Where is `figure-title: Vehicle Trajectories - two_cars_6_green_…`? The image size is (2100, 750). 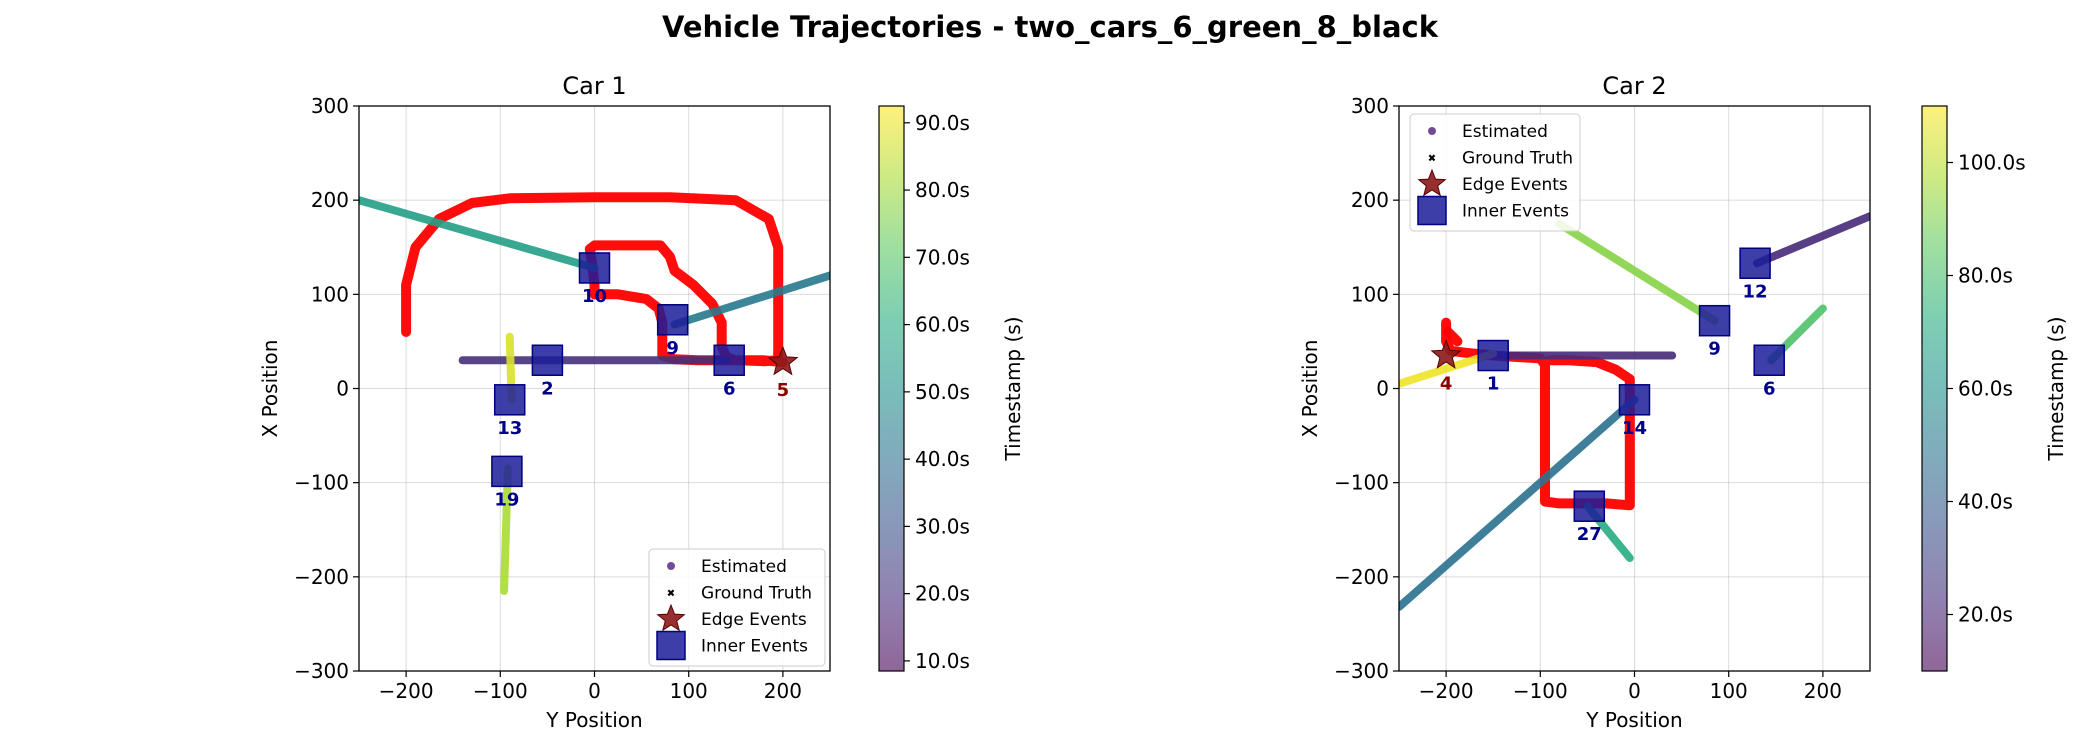
figure-title: Vehicle Trajectories - two_cars_6_green_… is located at coordinates (1050, 27).